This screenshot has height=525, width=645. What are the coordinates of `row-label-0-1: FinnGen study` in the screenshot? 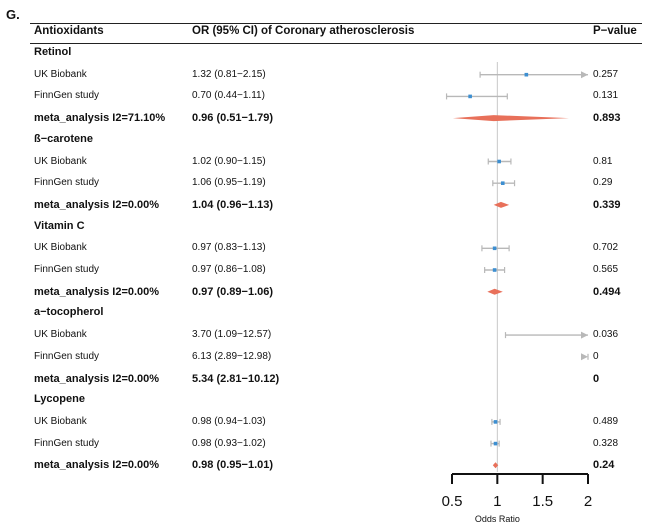 It's located at (67, 96).